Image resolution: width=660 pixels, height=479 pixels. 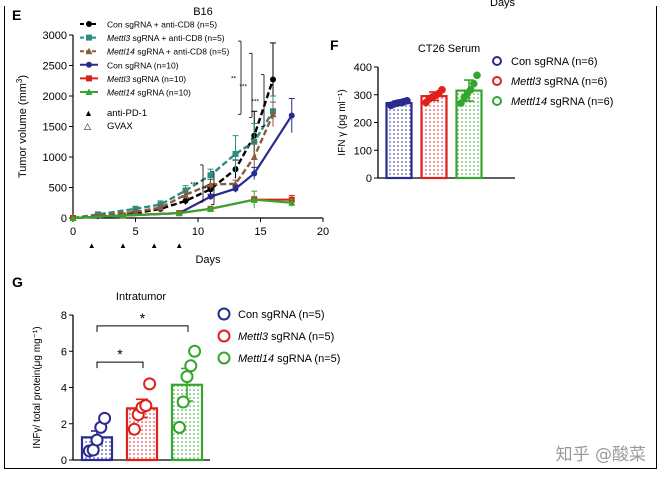 What do you see at coordinates (64, 352) in the screenshot?
I see `undefined-y-tick-label: 6` at bounding box center [64, 352].